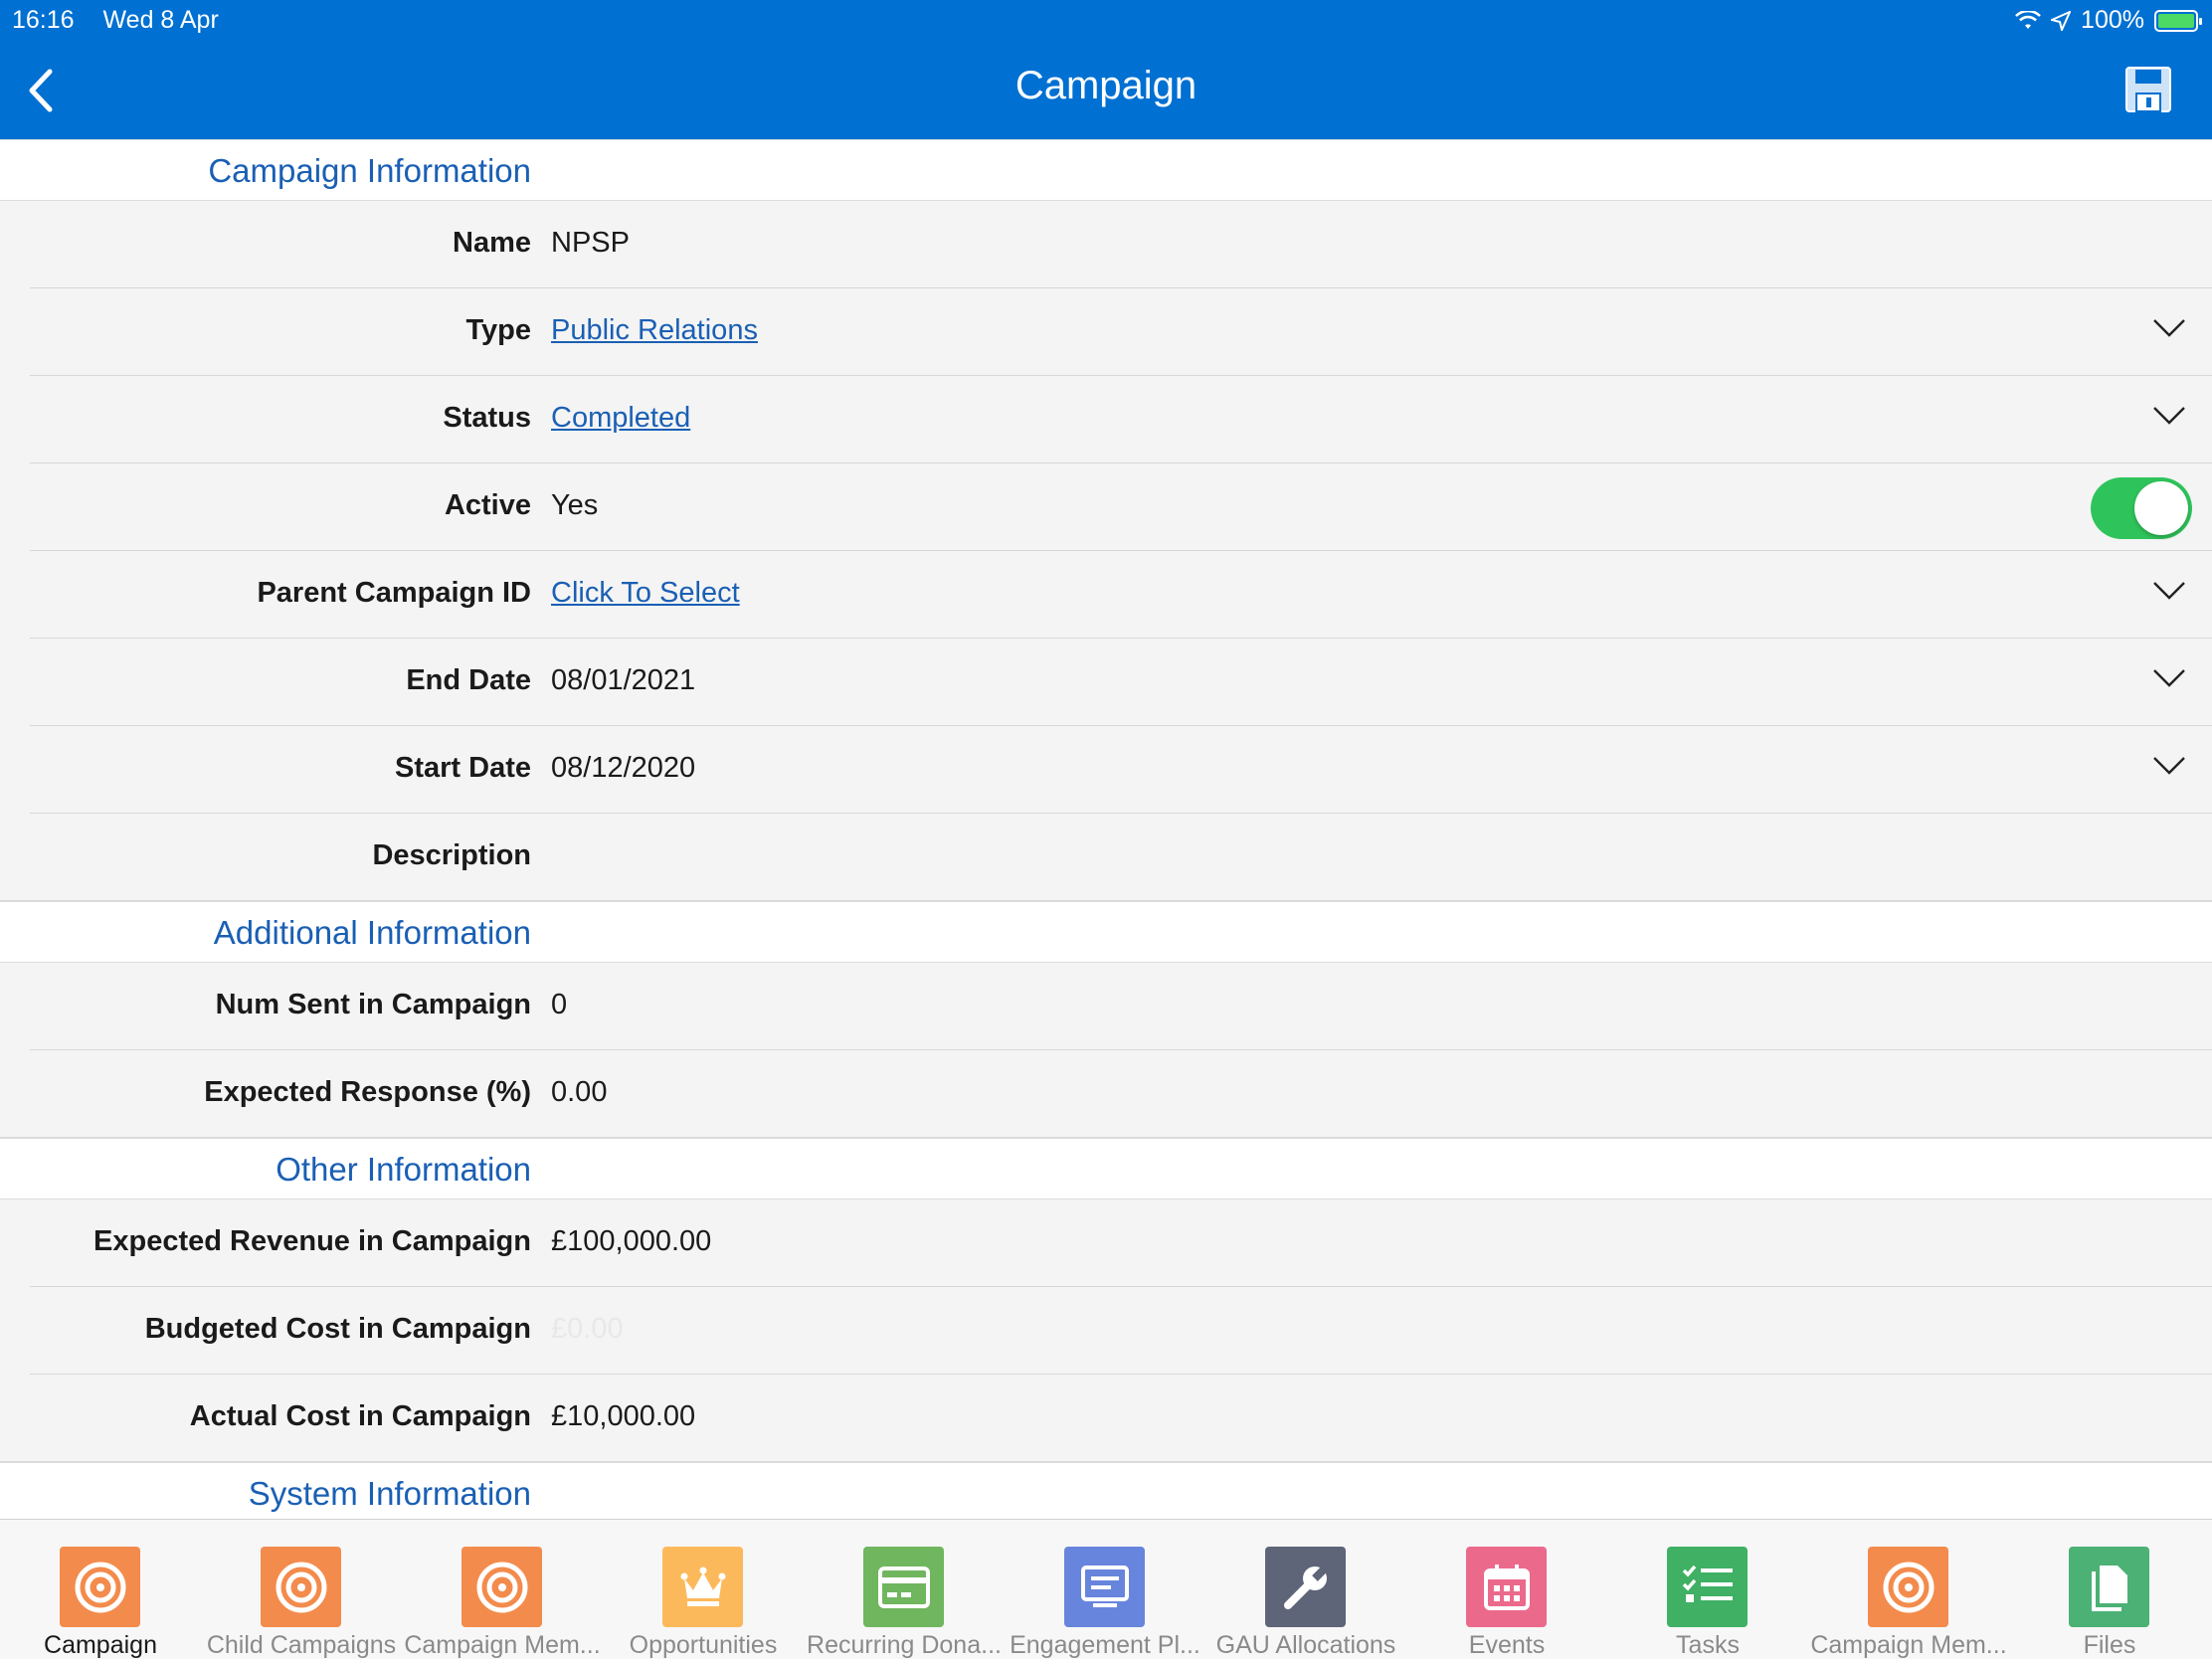  Describe the element at coordinates (575, 505) in the screenshot. I see `active-value: Yes` at that location.